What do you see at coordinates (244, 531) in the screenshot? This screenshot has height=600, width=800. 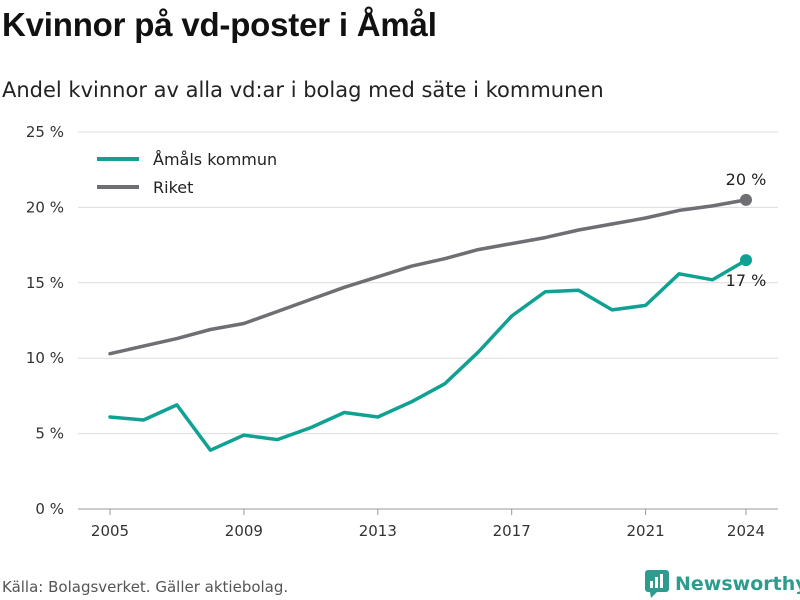 I see `x-tick-label: 2009` at bounding box center [244, 531].